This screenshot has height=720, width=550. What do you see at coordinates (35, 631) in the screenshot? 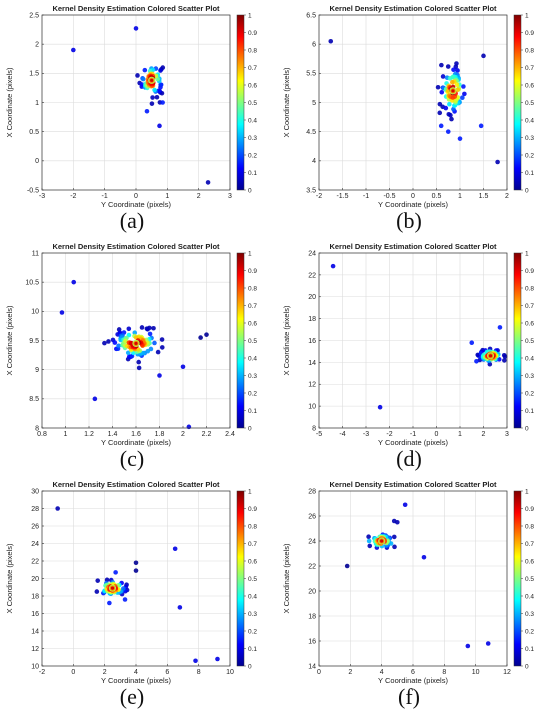
I see `y-tick-label: 14` at bounding box center [35, 631].